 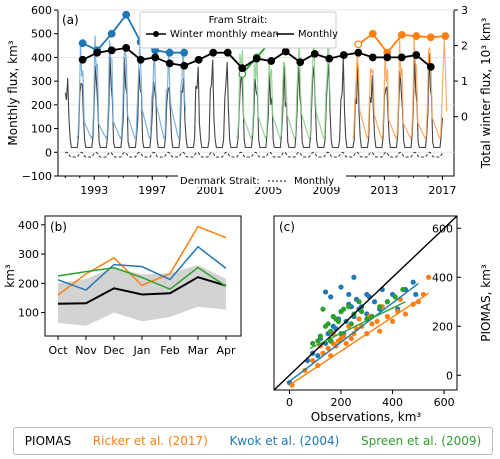 I want to click on panel-c-ylabel: PIOMAS, km³, so click(x=486, y=303).